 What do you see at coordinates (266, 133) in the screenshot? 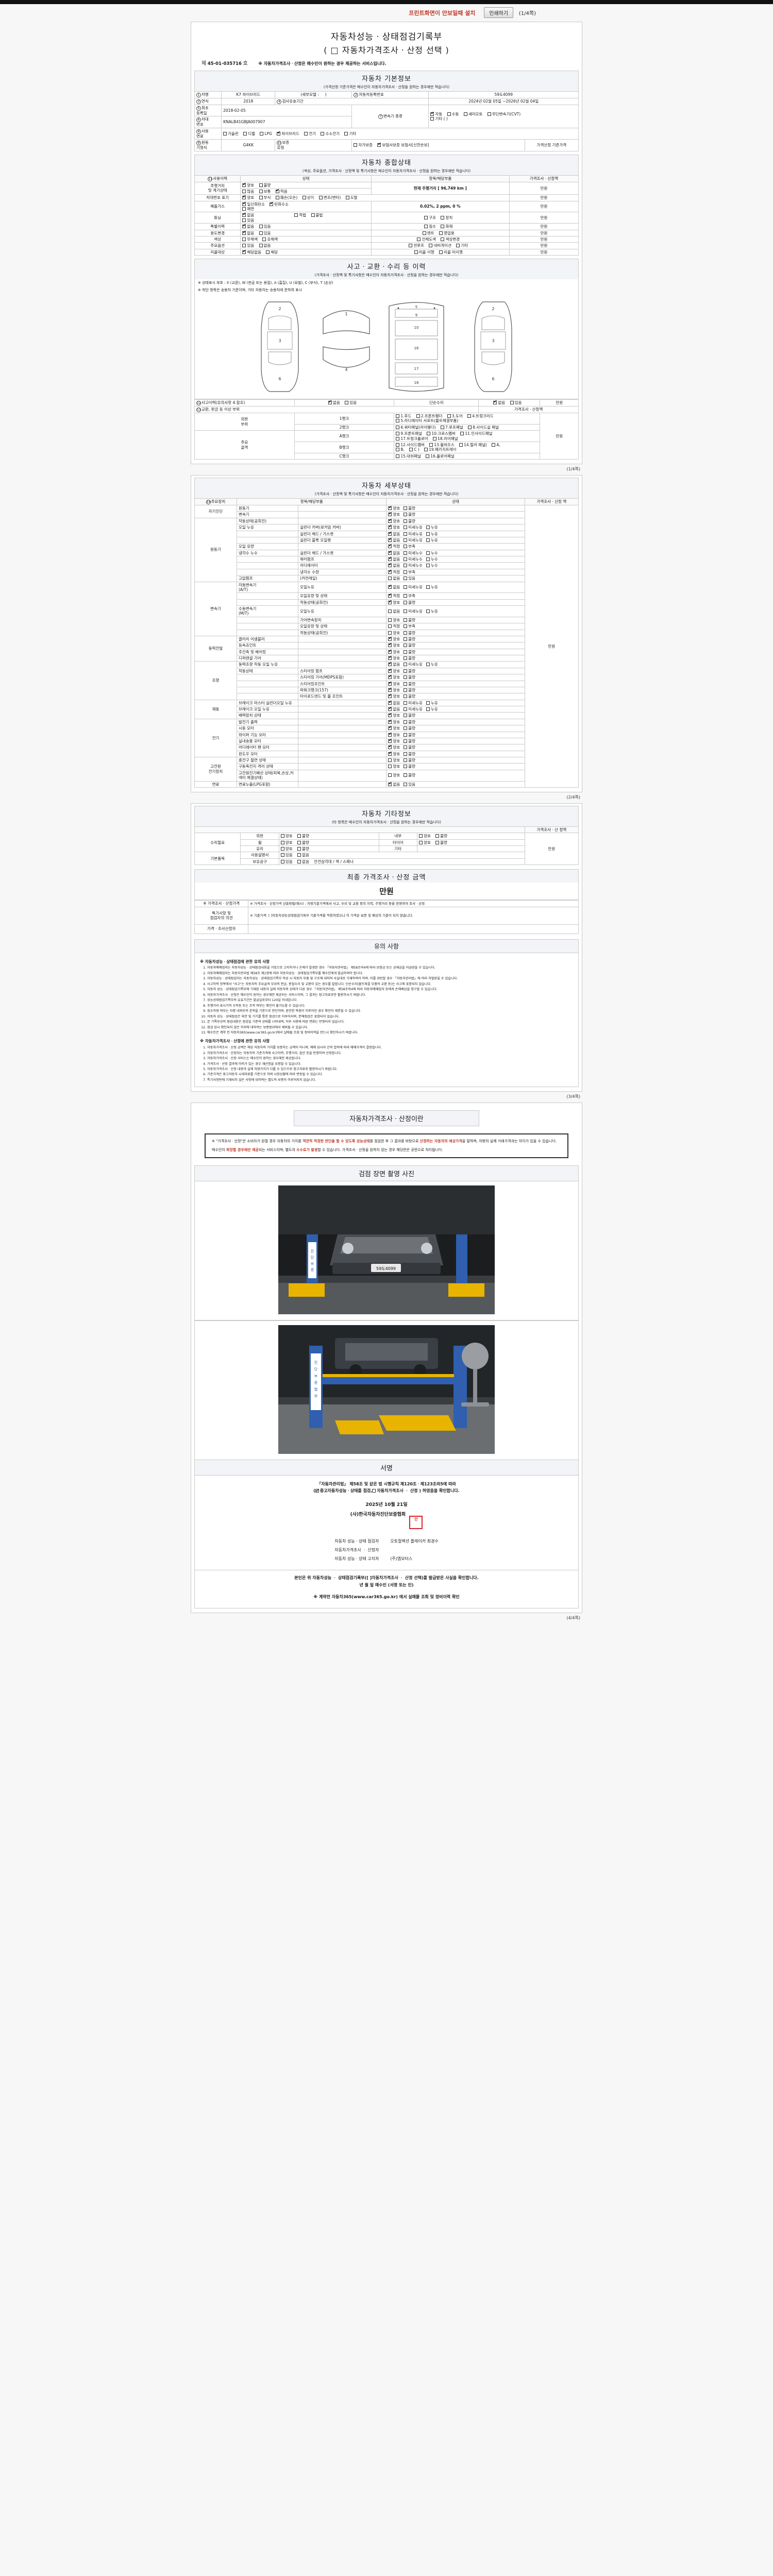
I see `fuel-opt-2: LPG` at bounding box center [266, 133].